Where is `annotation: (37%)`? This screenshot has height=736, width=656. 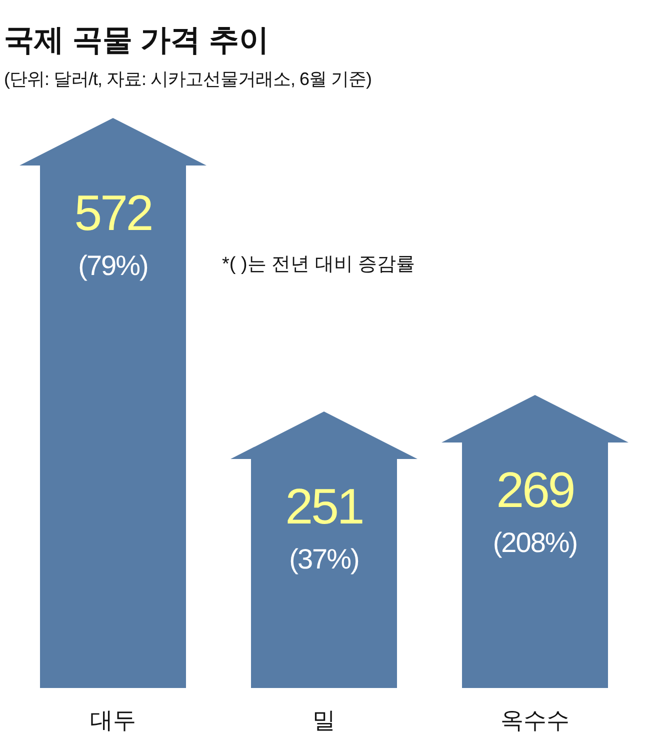
annotation: (37%) is located at coordinates (324, 559).